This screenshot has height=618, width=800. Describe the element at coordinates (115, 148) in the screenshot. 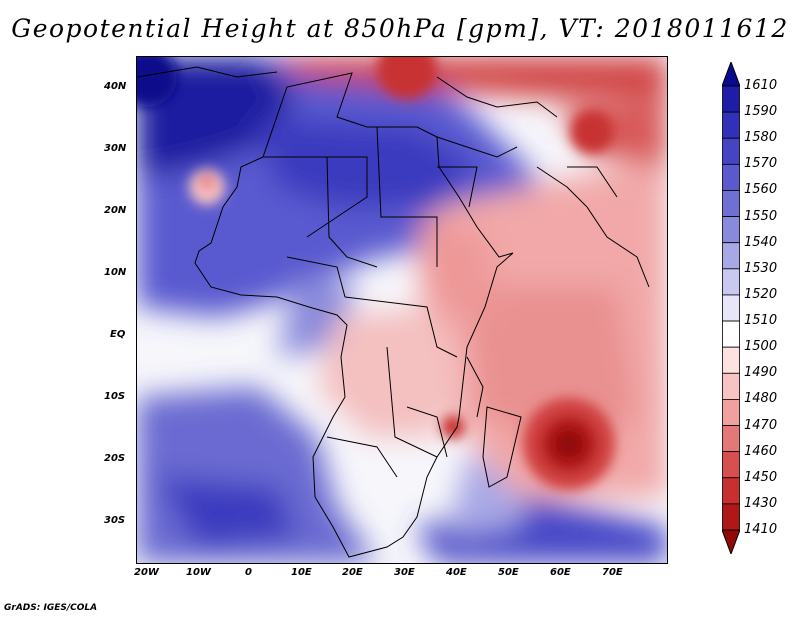

I see `y-tick-label: 30N` at that location.